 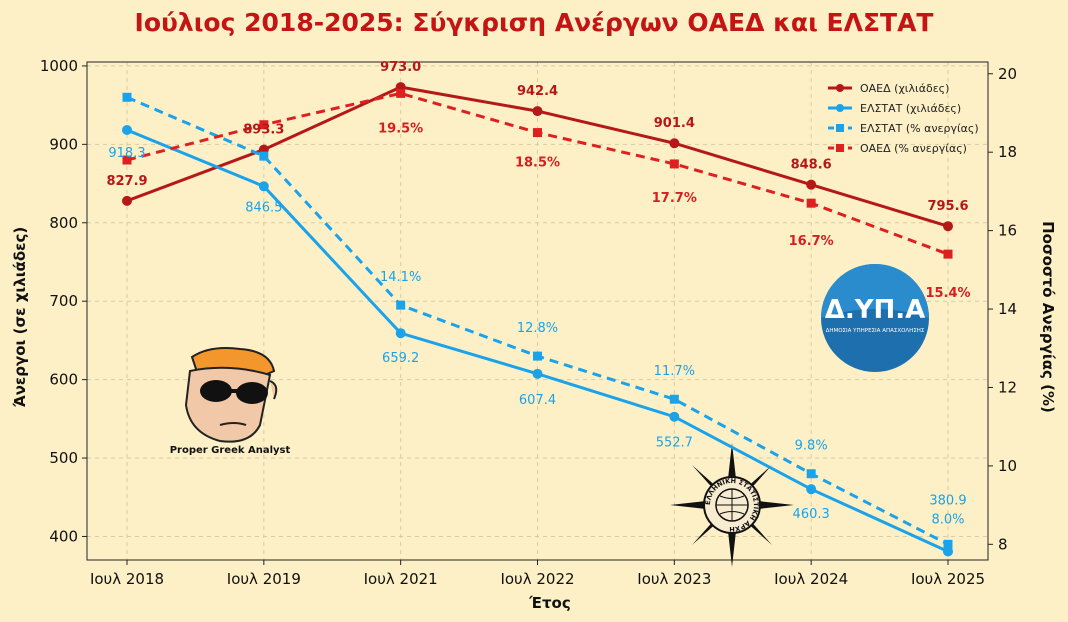 I want to click on data-label: 11.7%, so click(x=674, y=371).